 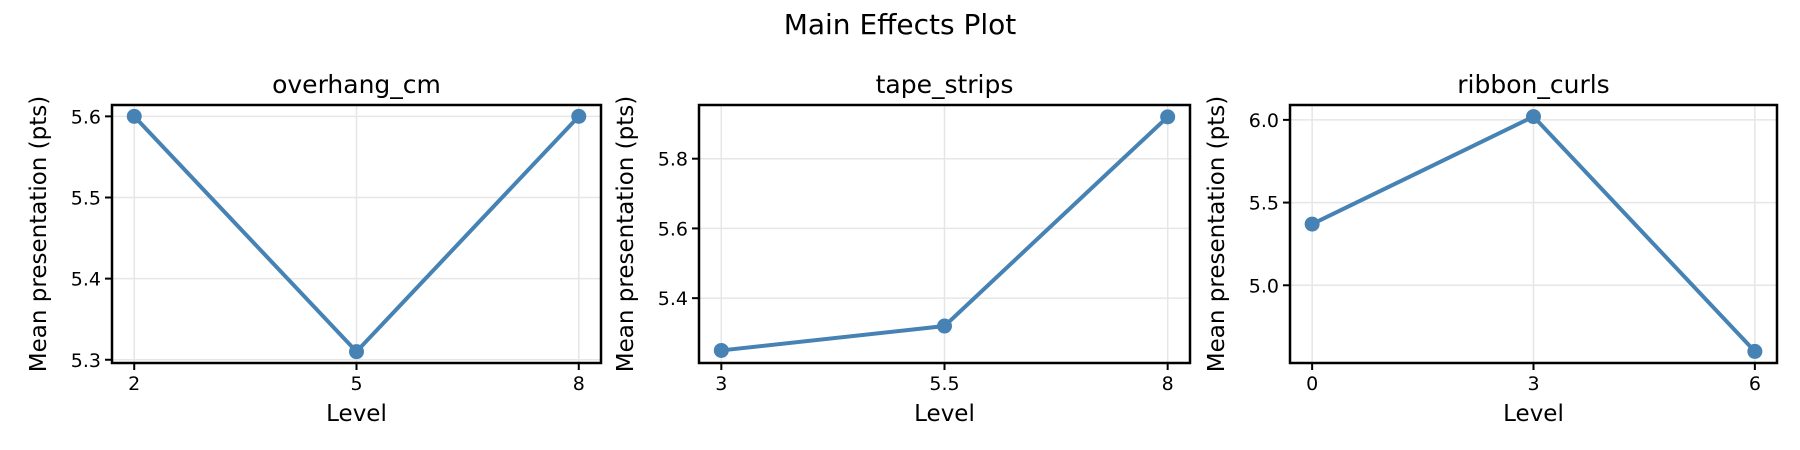 I want to click on subplot-title: tape_strips, so click(x=945, y=84).